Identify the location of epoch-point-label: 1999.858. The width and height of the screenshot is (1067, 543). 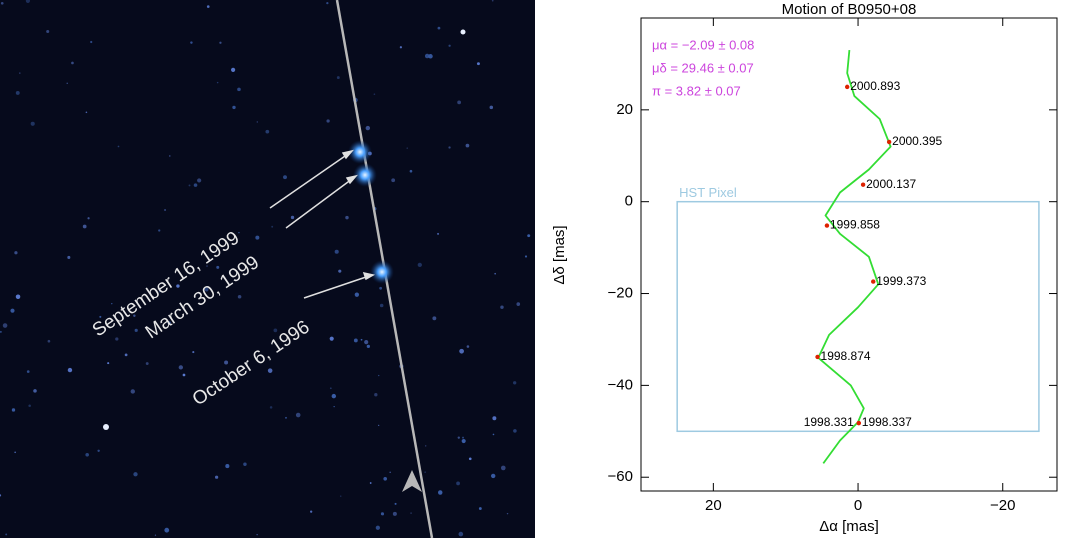
(855, 225).